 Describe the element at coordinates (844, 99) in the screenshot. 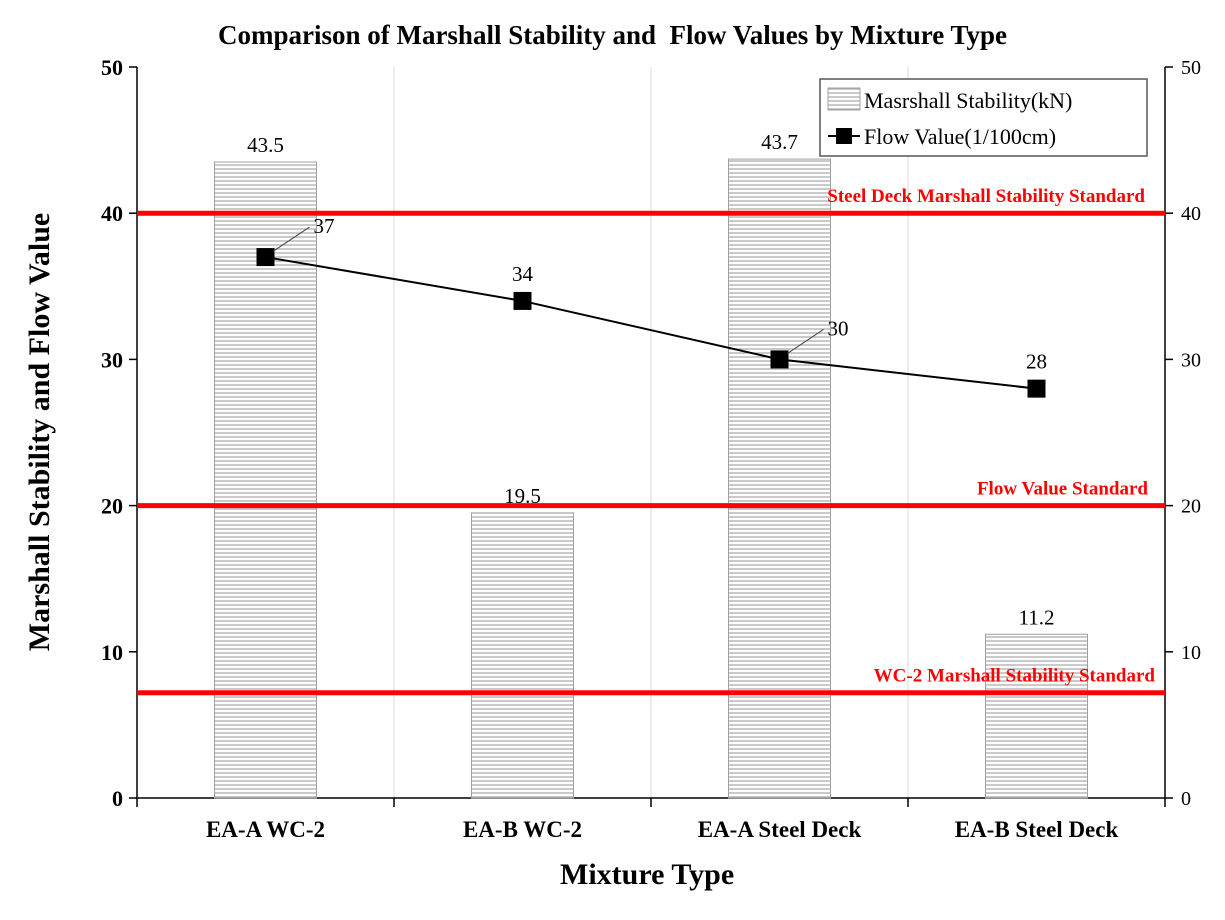

I see `legend-bar-swatch` at that location.